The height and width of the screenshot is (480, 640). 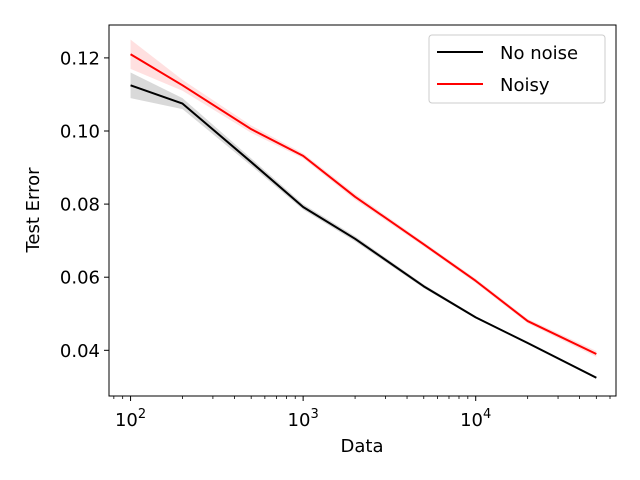 What do you see at coordinates (80, 278) in the screenshot?
I see `y-tick-label: 0.06` at bounding box center [80, 278].